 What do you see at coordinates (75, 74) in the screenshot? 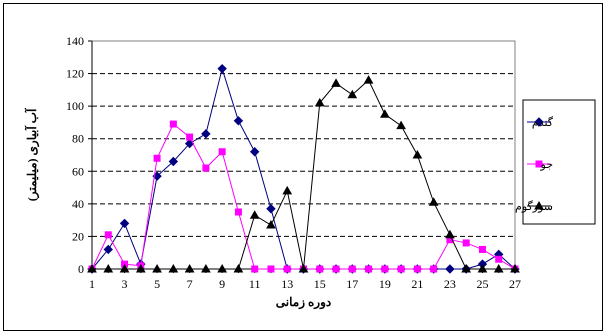
I see `y-tick-label: 120` at bounding box center [75, 74].